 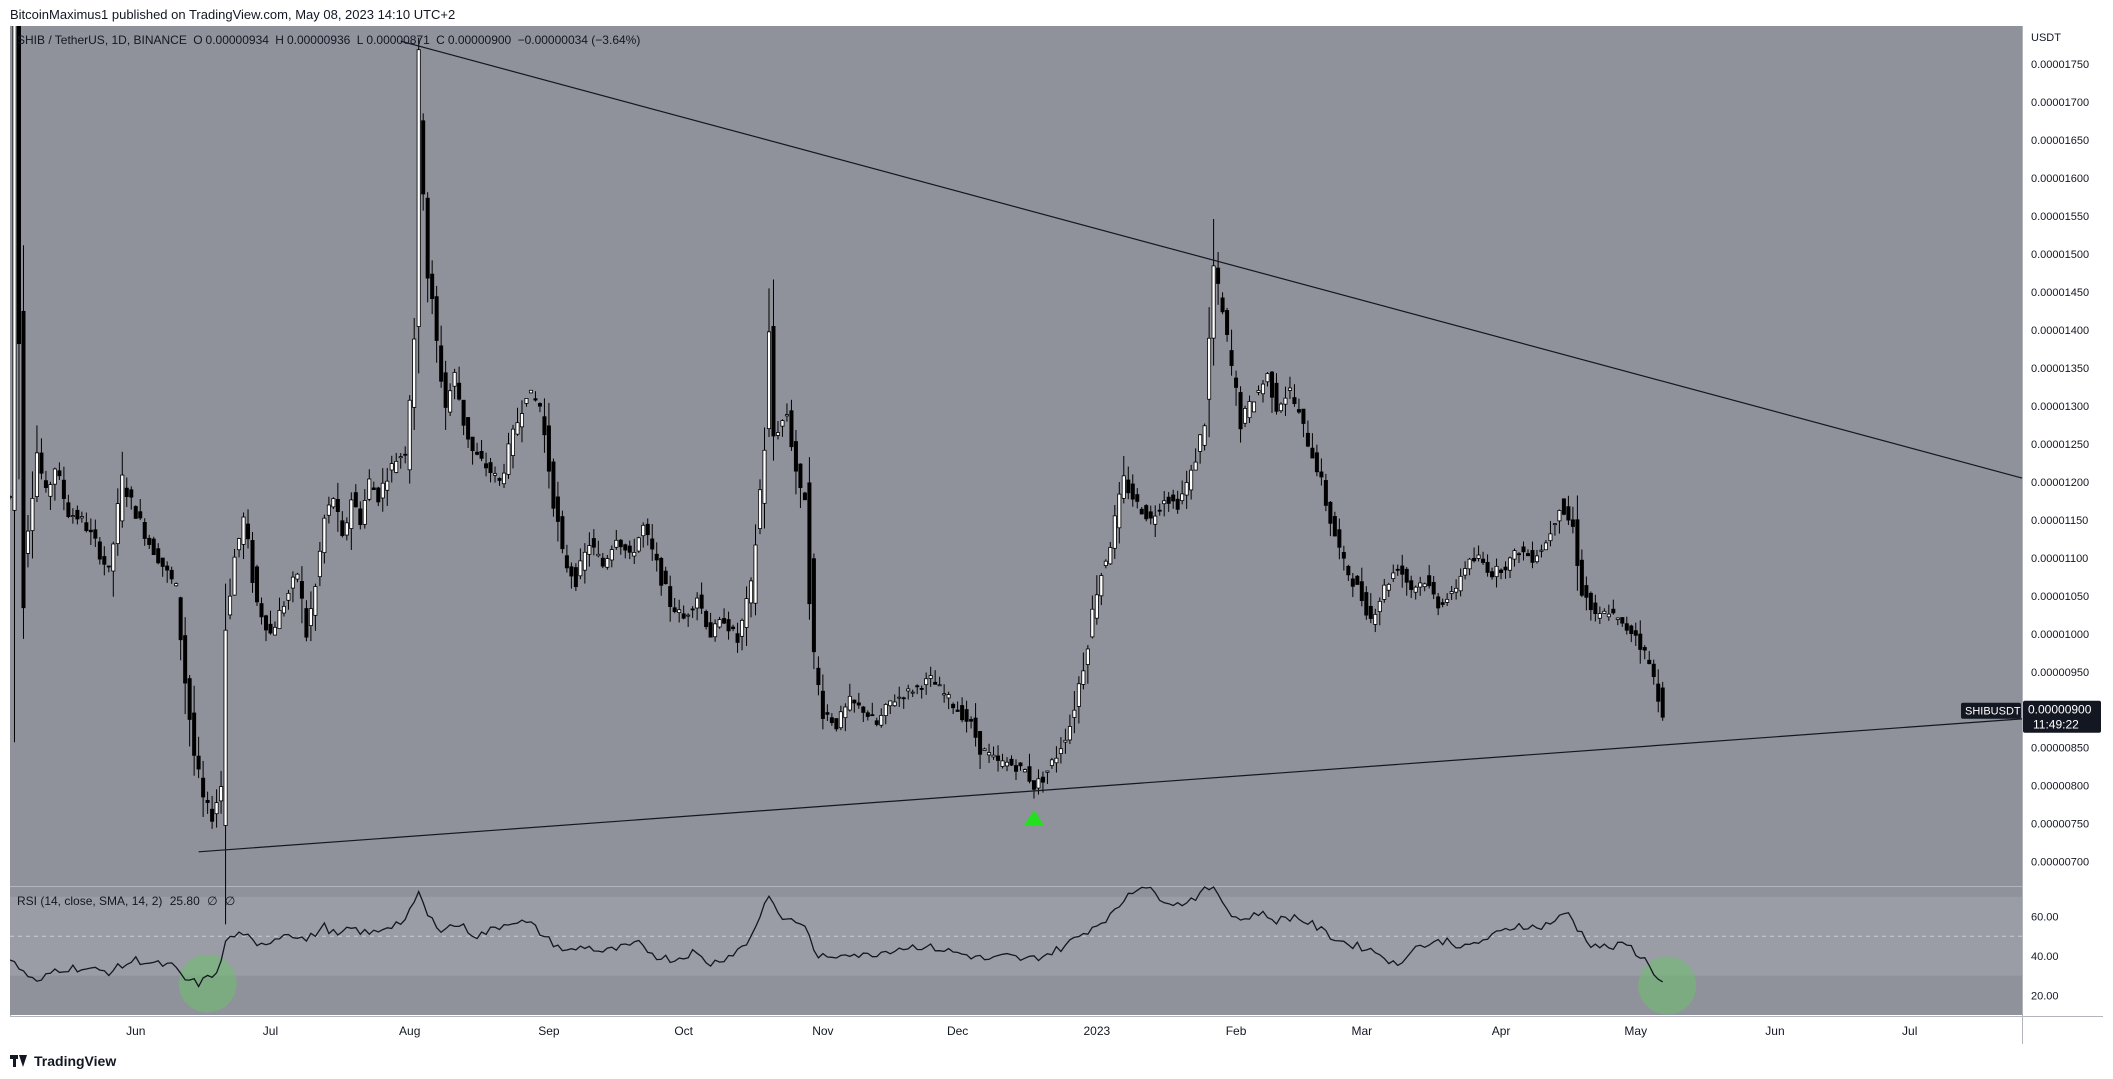 I want to click on legend-symbol: SHIB / TetherUS, 1D, BINANCE, so click(x=102, y=40).